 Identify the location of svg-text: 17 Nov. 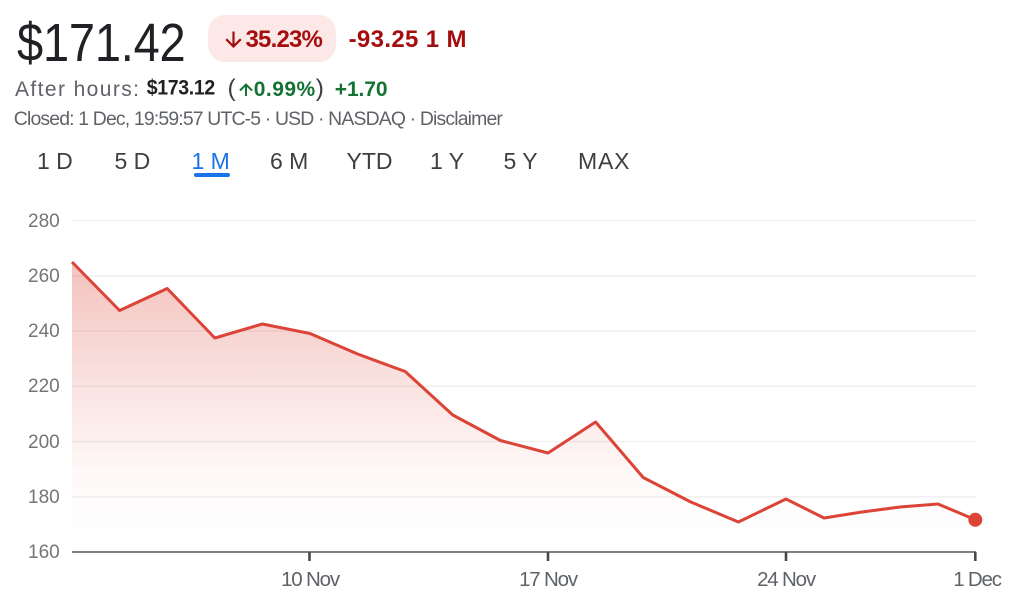
(549, 579).